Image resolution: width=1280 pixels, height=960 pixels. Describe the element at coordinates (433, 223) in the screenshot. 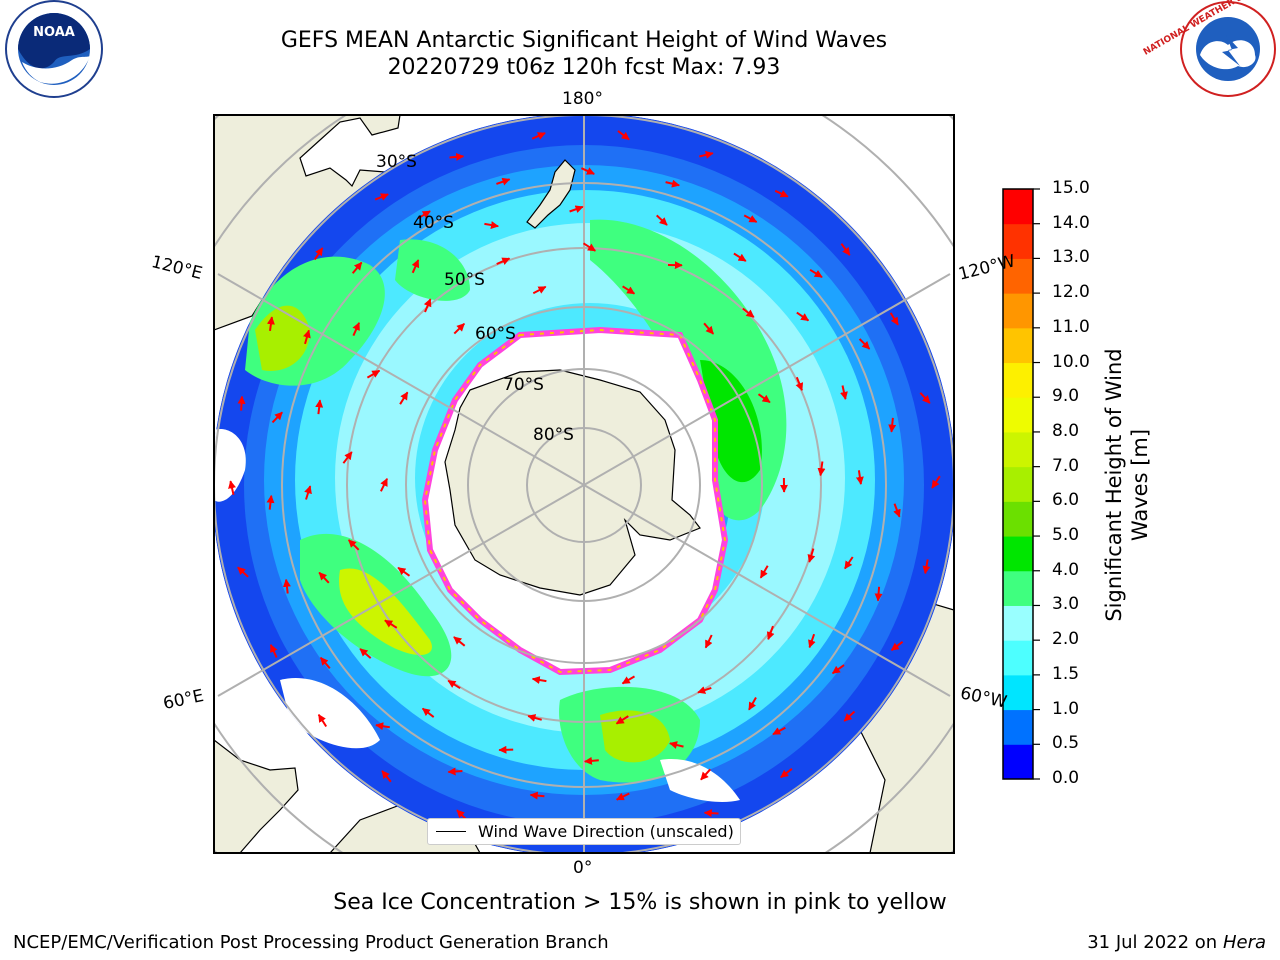

I see `lat-label-40s: 40°S` at that location.